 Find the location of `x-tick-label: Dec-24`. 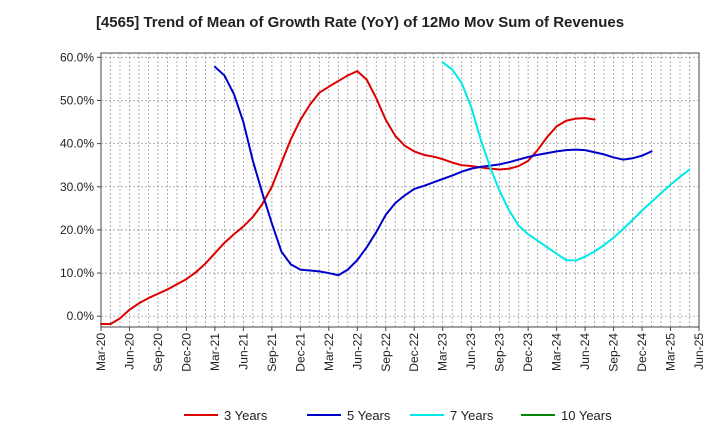

x-tick-label: Dec-24 is located at coordinates (642, 352).